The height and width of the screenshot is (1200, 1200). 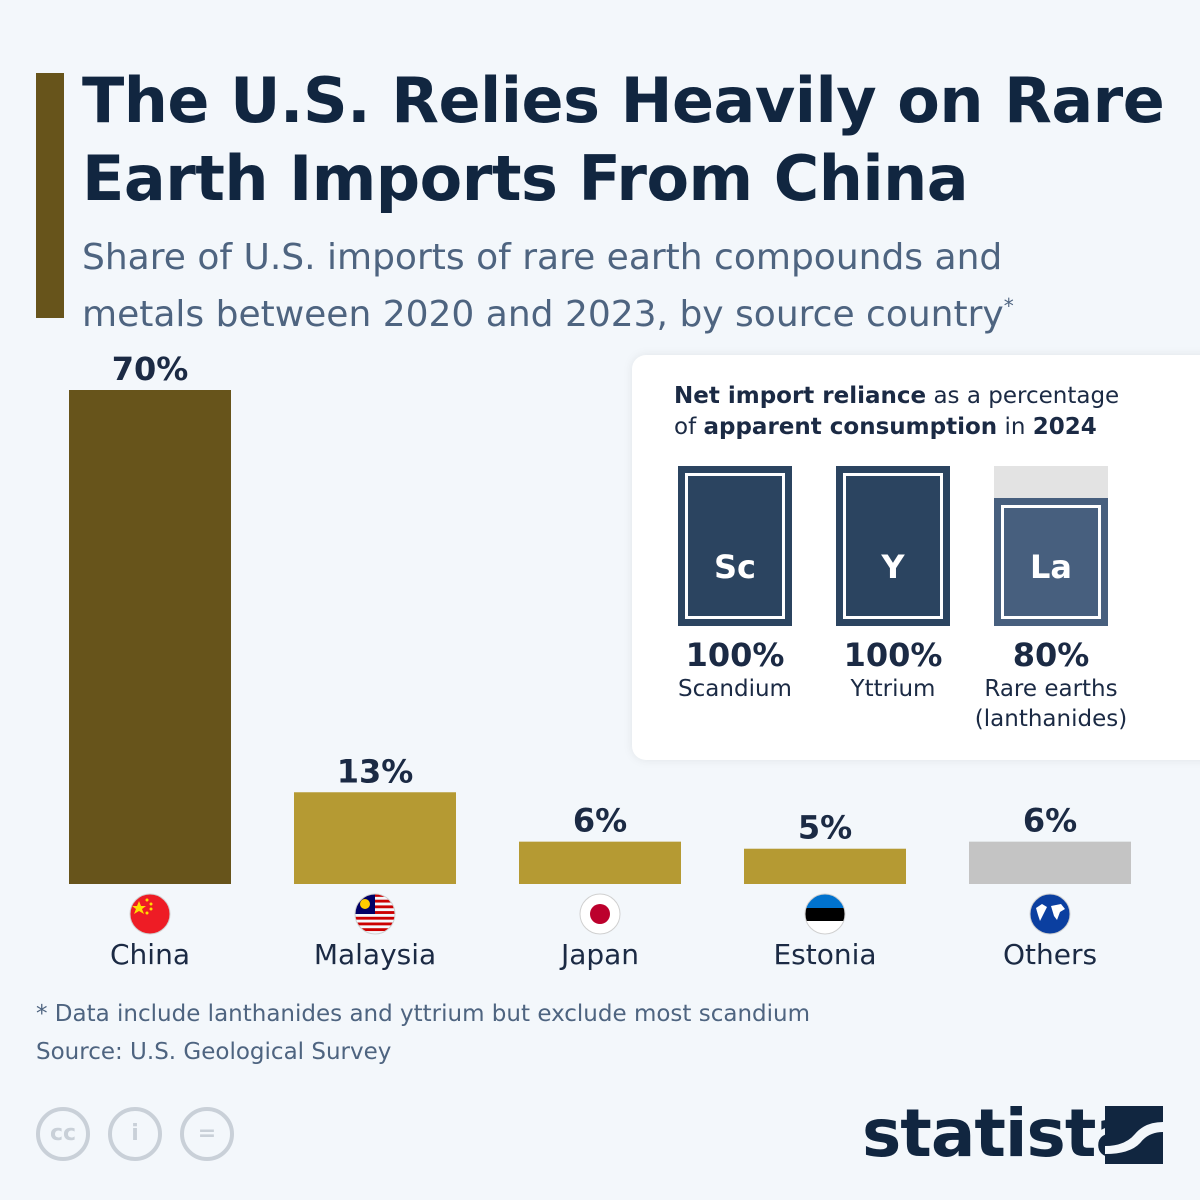 What do you see at coordinates (375, 771) in the screenshot?
I see `data-label: 13%` at bounding box center [375, 771].